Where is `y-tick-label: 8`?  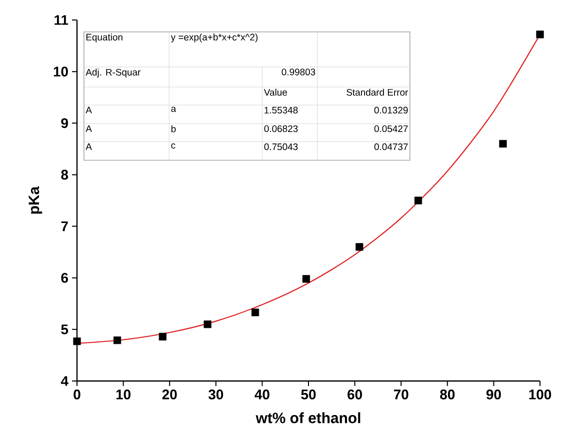
y-tick-label: 8 is located at coordinates (64, 175).